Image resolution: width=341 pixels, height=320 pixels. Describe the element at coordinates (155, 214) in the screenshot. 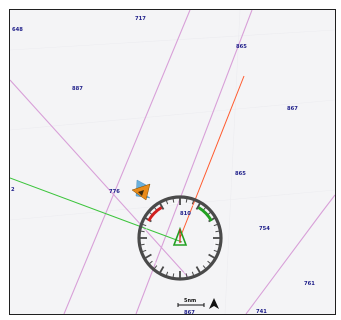

I see `port-arc` at that location.